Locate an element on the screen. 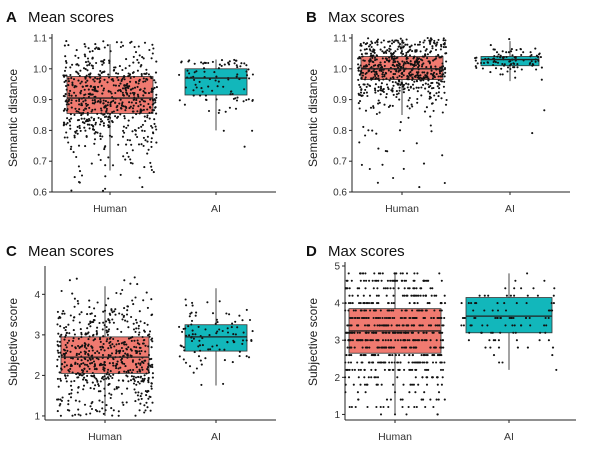  panel-d-human-points is located at coordinates (395, 344).